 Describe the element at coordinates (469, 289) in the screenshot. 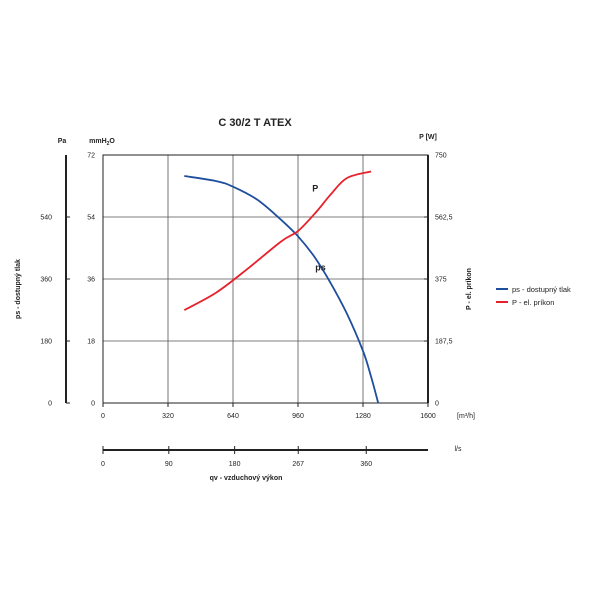

I see `power-axis-label: P - el. príkon` at that location.